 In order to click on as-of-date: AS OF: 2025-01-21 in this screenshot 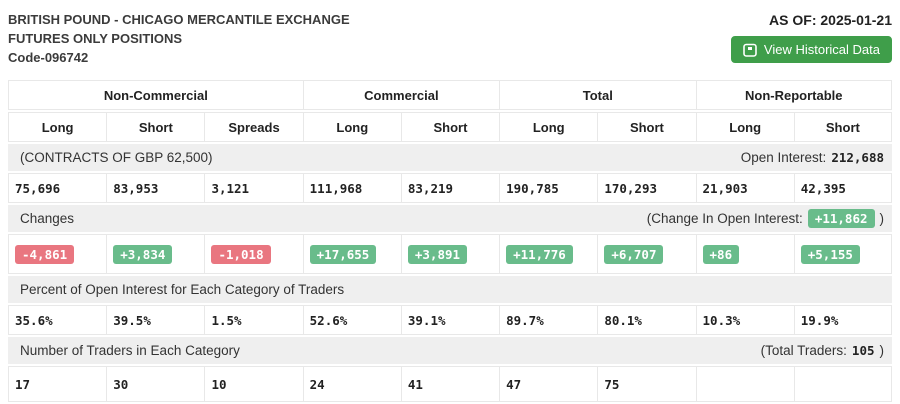, I will do `click(830, 20)`.